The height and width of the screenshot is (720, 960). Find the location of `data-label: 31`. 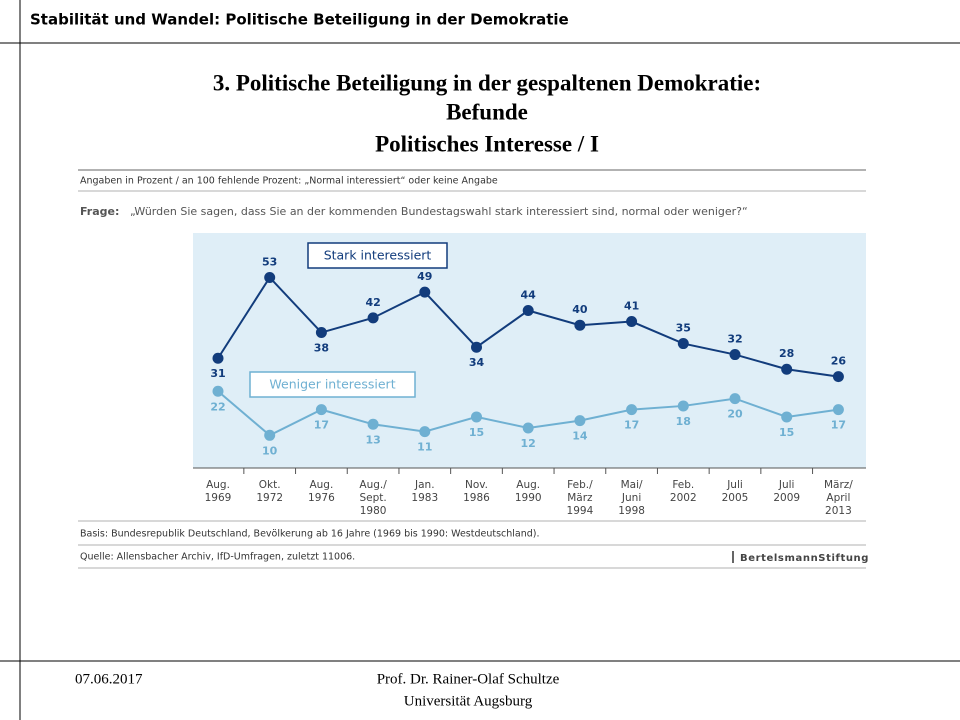

data-label: 31 is located at coordinates (217, 373).